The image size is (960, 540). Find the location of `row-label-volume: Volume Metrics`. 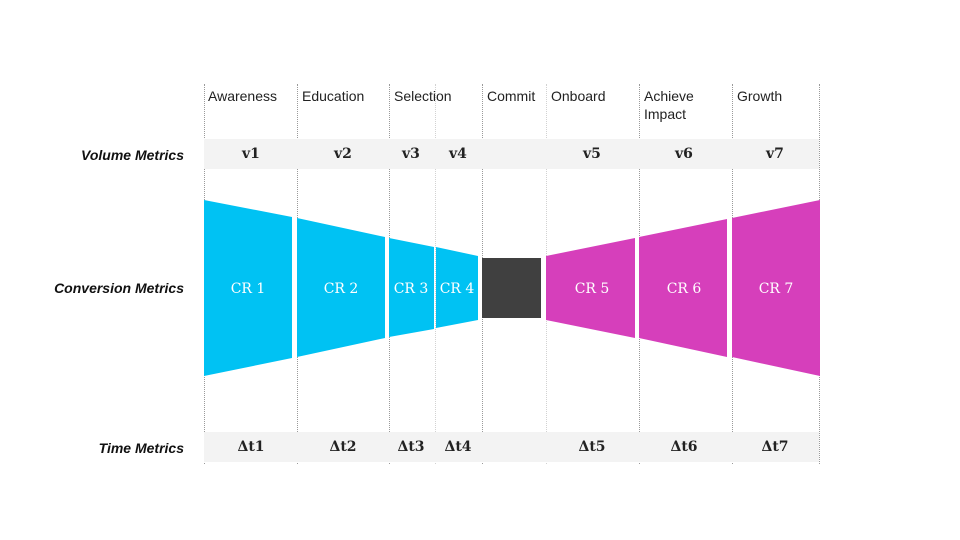

row-label-volume: Volume Metrics is located at coordinates (132, 155).